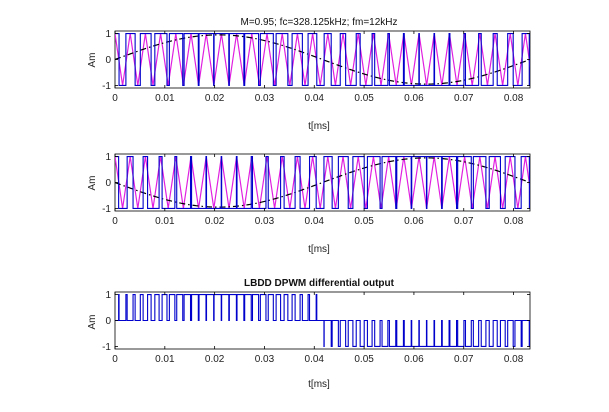  Describe the element at coordinates (318, 22) in the screenshot. I see `subplot-1-title: M=0.95; fc=328.125kHz; fm=12kHz` at that location.